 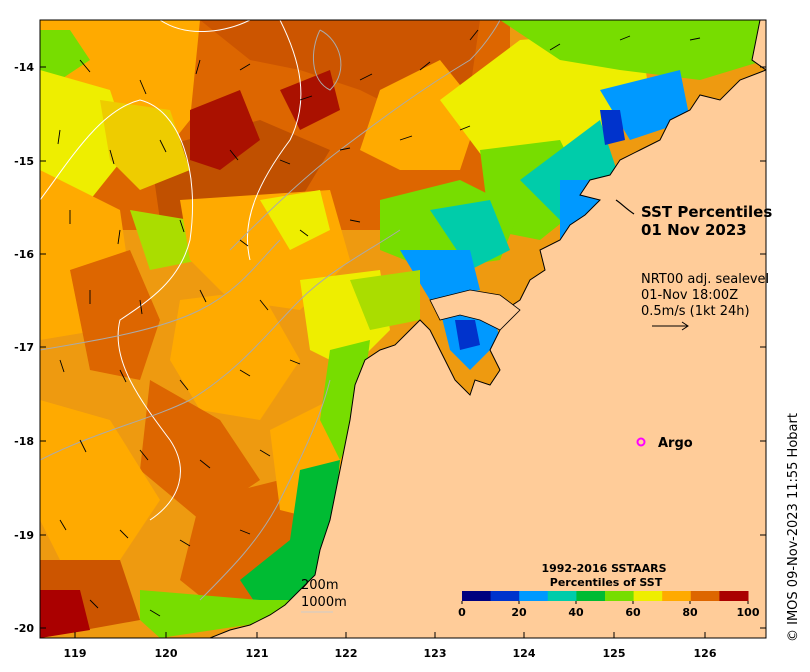 What do you see at coordinates (24, 161) in the screenshot?
I see `lat-tick-label: -15` at bounding box center [24, 161].